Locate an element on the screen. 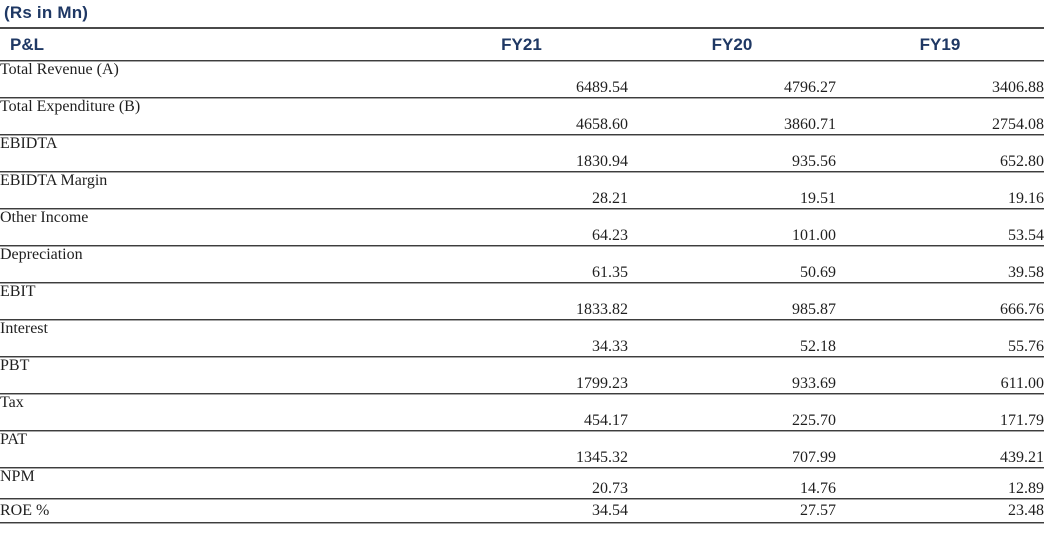 The height and width of the screenshot is (540, 1044). cell-fy19: 19.16 is located at coordinates (940, 190).